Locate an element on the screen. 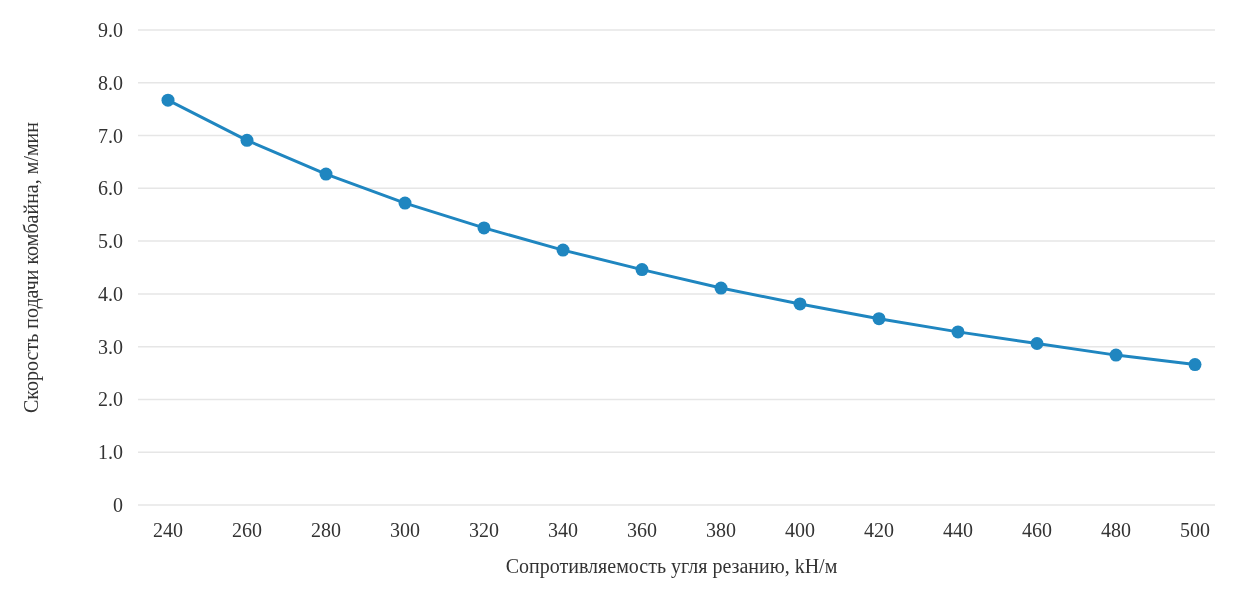 This screenshot has height=593, width=1243. x-tick-label: 460 is located at coordinates (1037, 530).